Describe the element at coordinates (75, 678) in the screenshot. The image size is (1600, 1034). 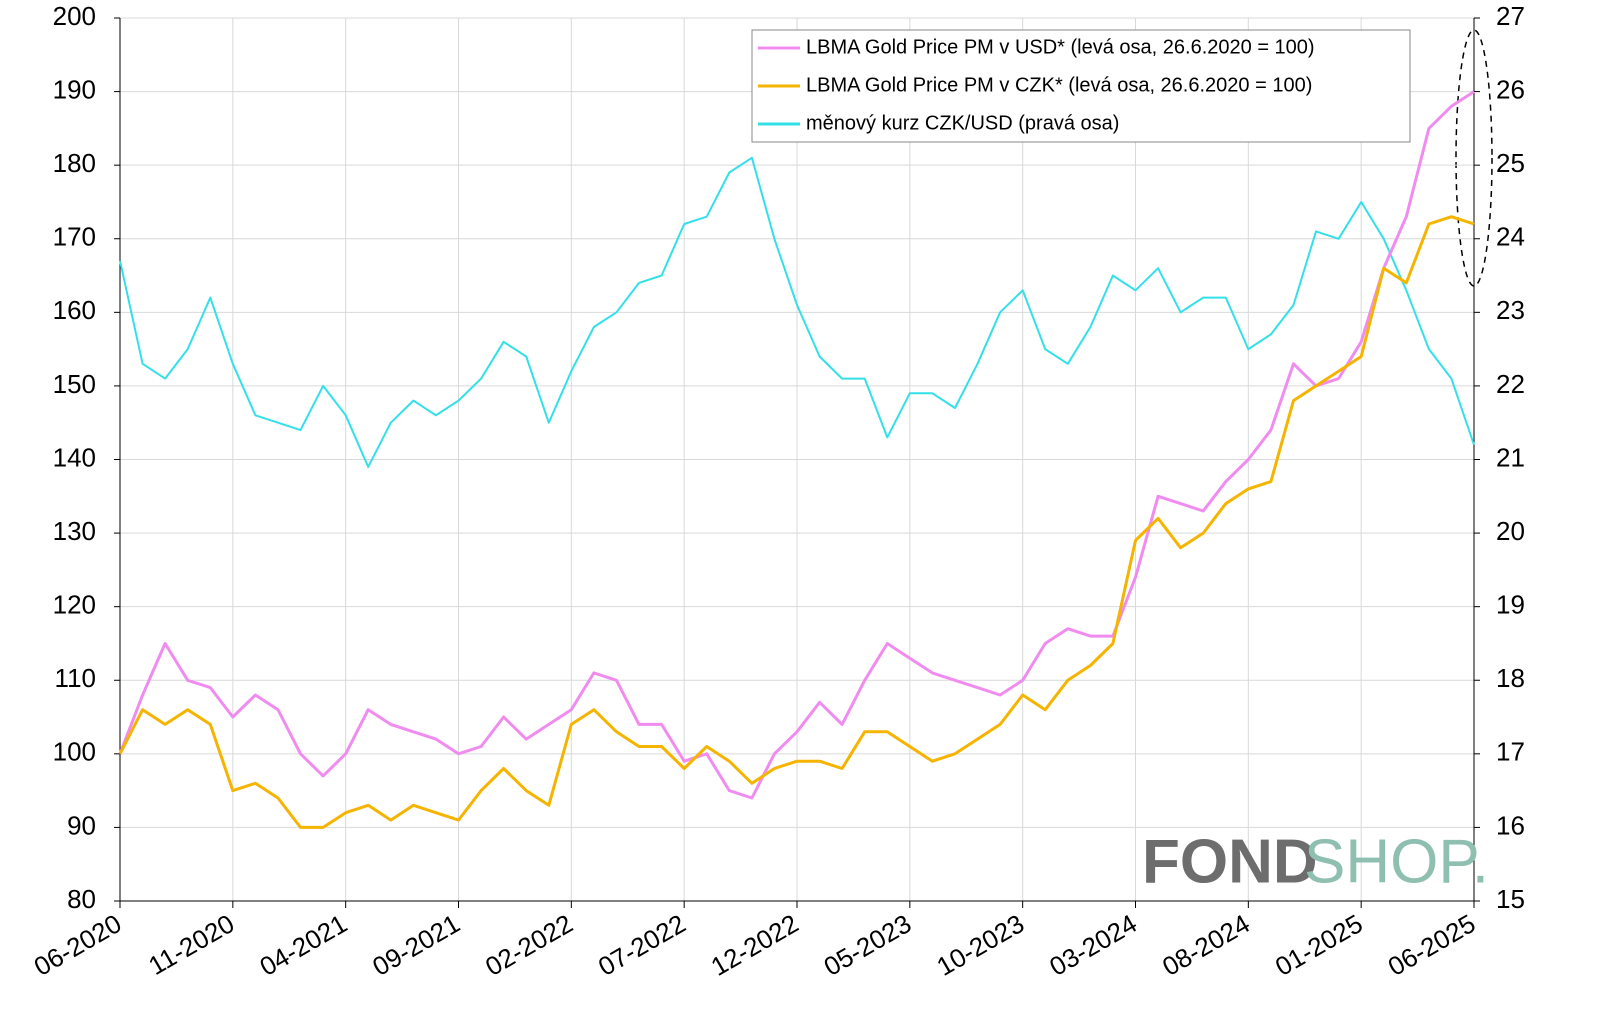
I see `y-tick-label: 110` at that location.